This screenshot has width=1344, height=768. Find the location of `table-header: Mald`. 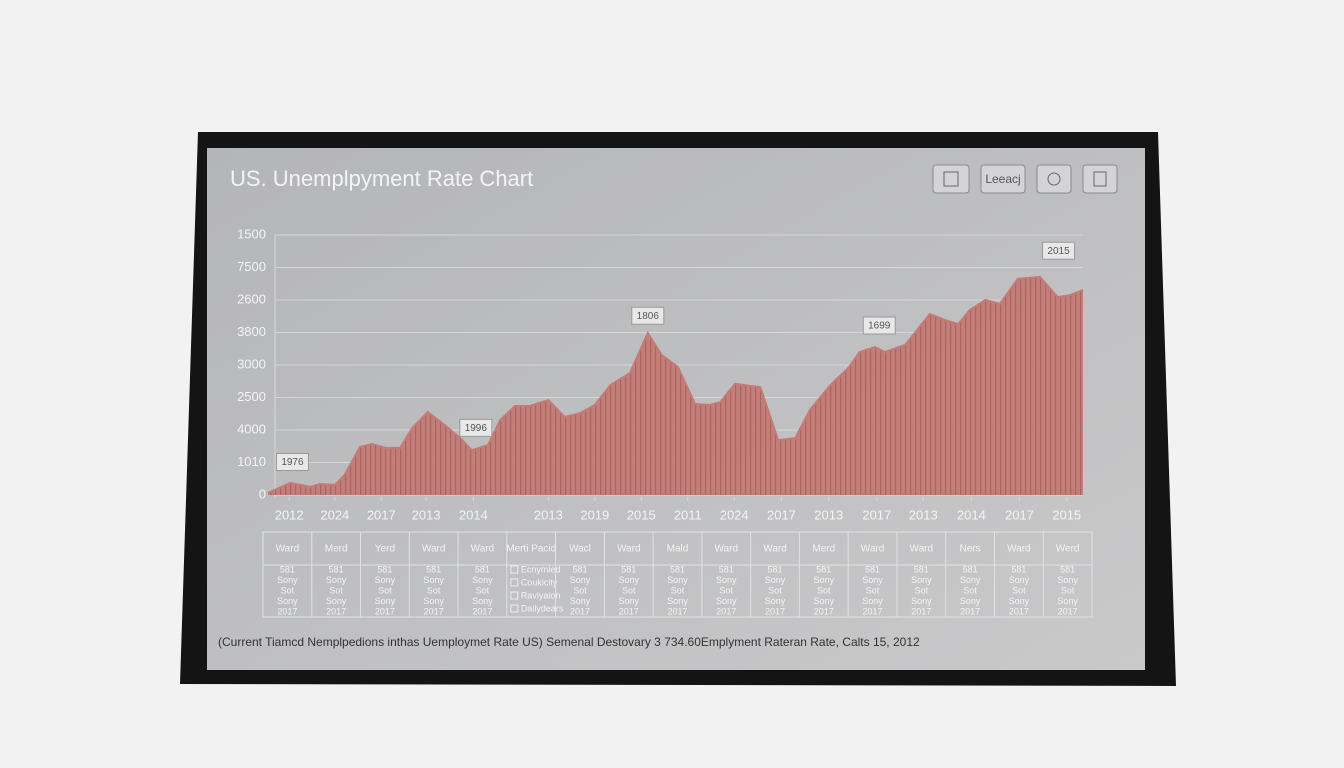

table-header: Mald is located at coordinates (678, 549).